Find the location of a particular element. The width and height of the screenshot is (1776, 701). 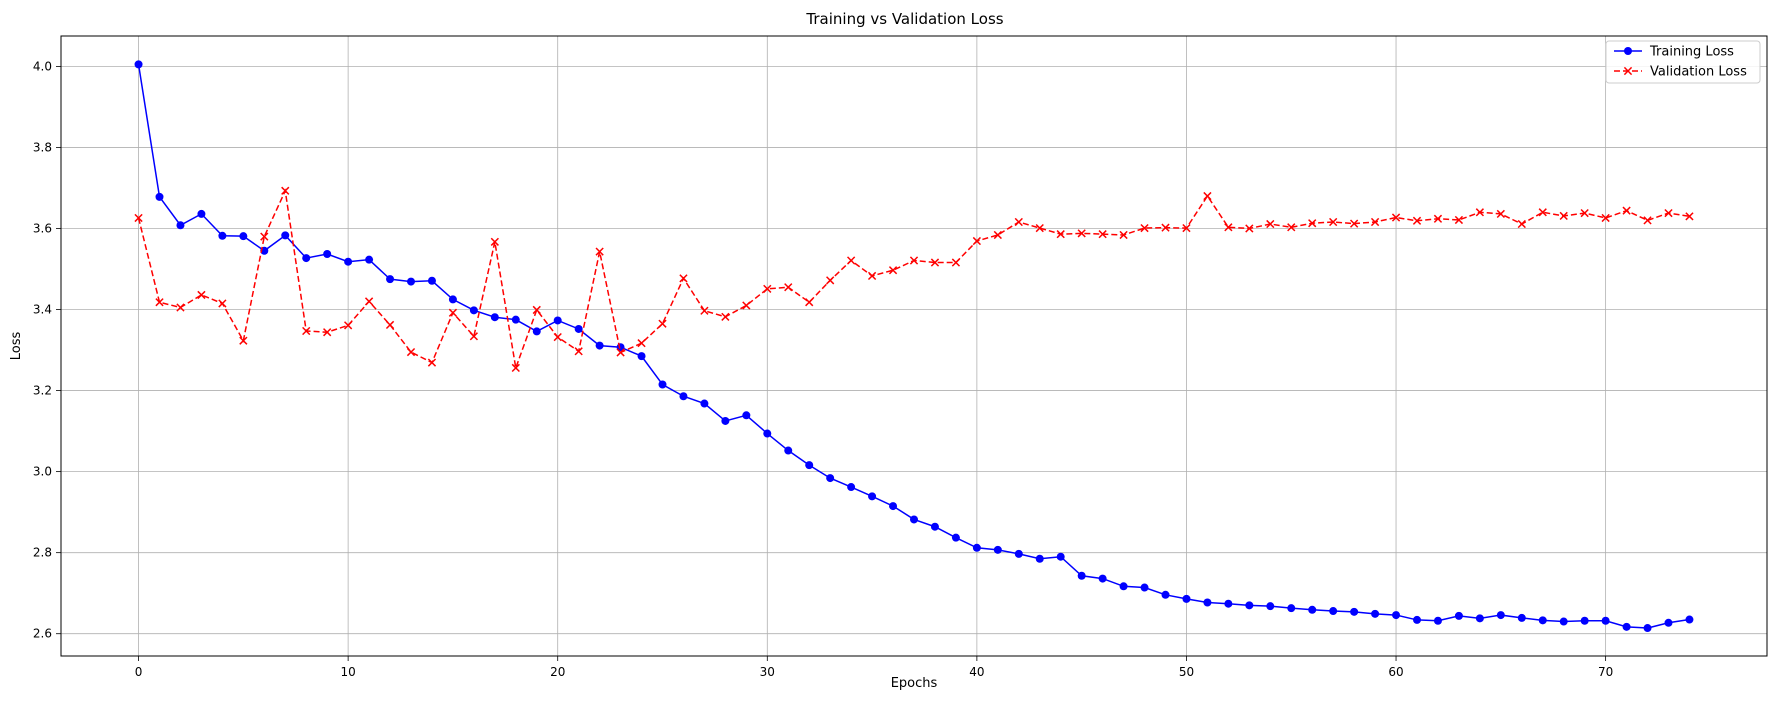

y-tick-label: 3.6 is located at coordinates (42, 228).